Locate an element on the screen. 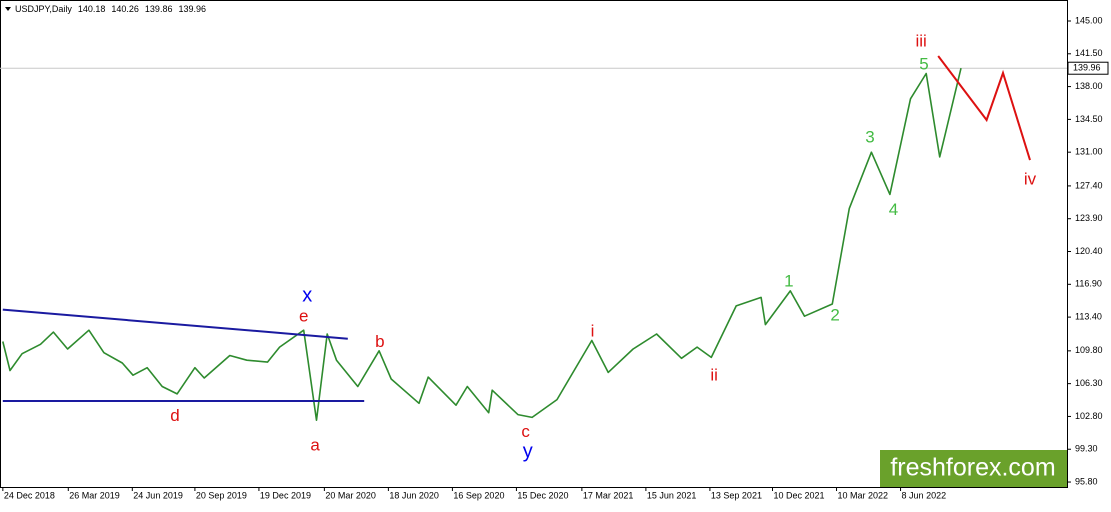 The height and width of the screenshot is (512, 1111). wave-label: ii is located at coordinates (714, 375).